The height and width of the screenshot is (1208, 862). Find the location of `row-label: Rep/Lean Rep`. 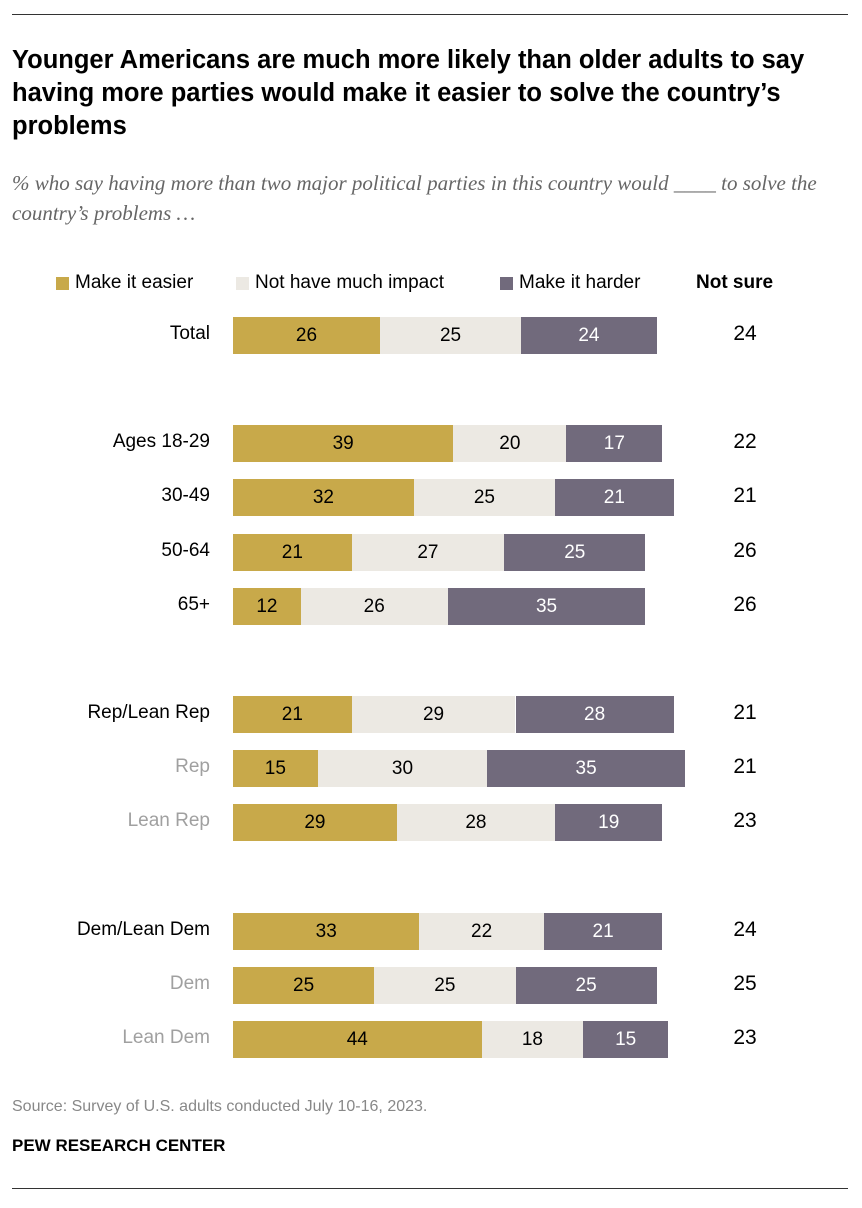

row-label: Rep/Lean Rep is located at coordinates (148, 712).